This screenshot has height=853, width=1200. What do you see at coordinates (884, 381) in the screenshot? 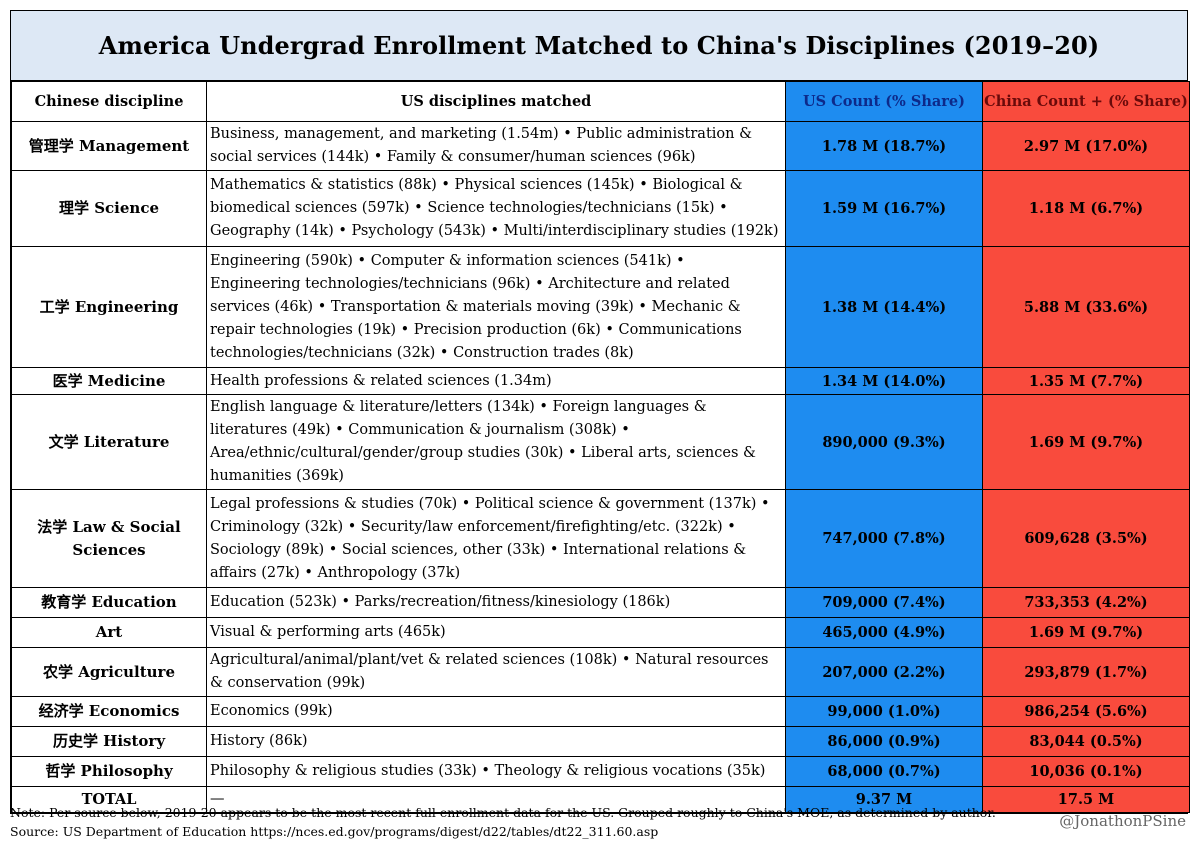
I see `row-us-count: 1.34 M (14.0%)` at bounding box center [884, 381].